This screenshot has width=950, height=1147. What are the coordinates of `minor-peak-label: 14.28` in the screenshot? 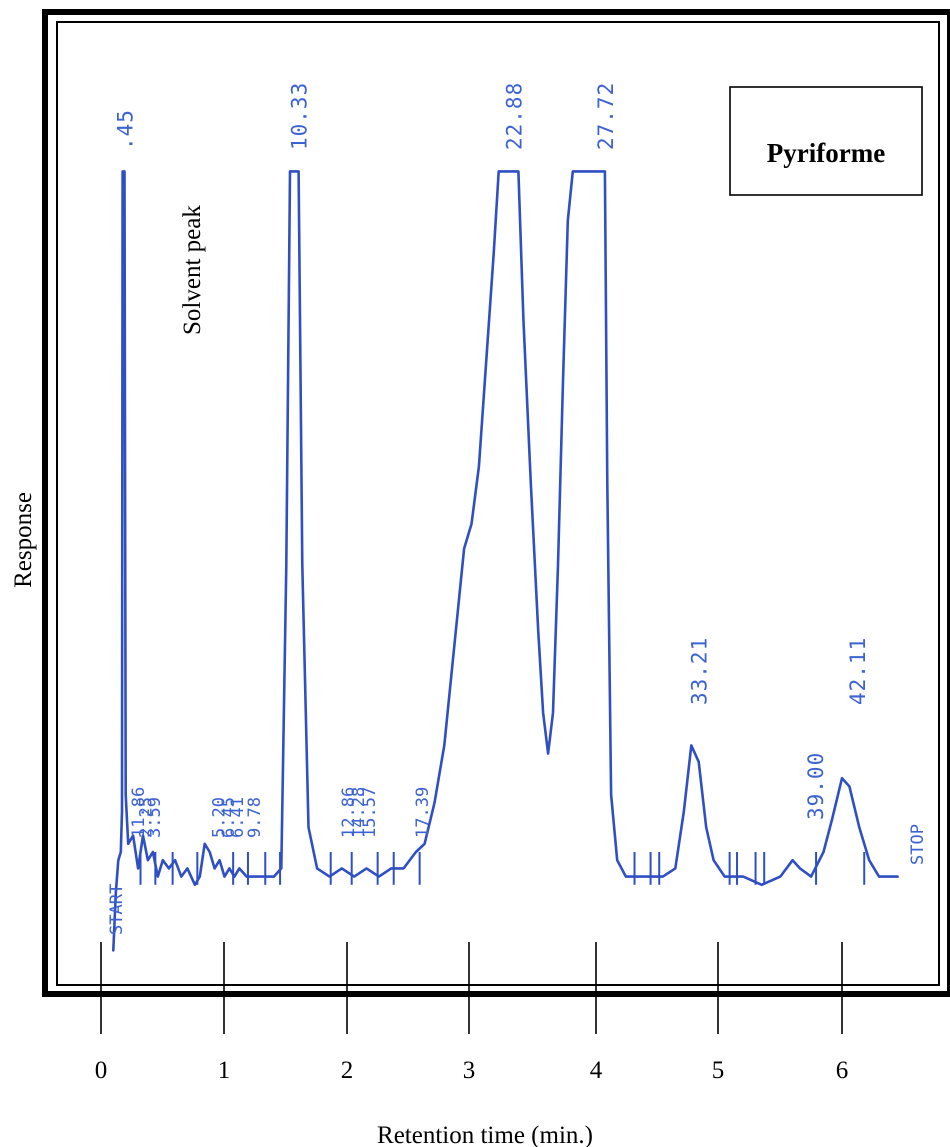 It's located at (359, 812).